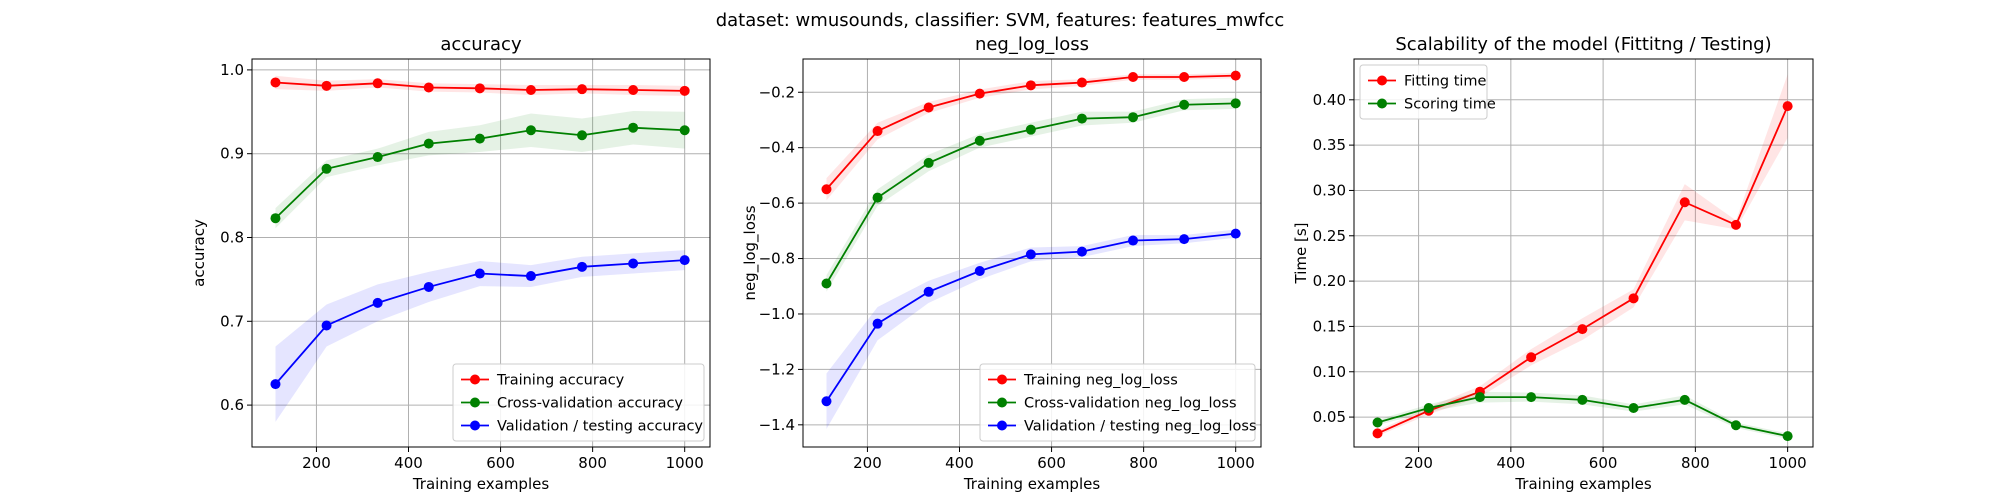 The width and height of the screenshot is (2000, 500). I want to click on legend-label: Cross-validation neg_log_loss, so click(1130, 404).